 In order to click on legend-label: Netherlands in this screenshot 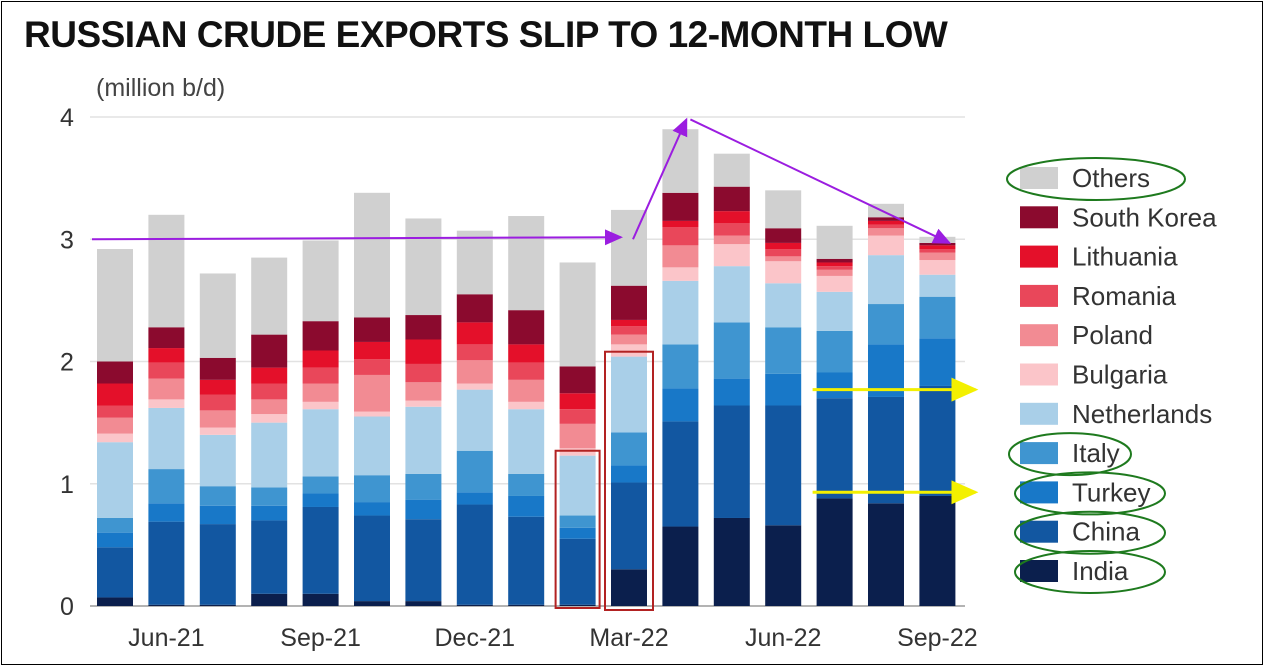, I will do `click(1142, 414)`.